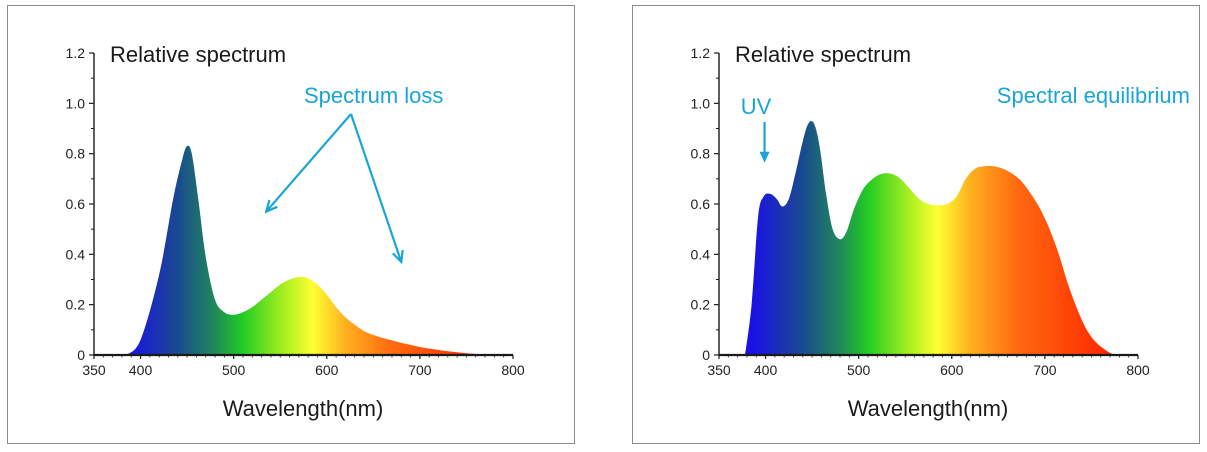  What do you see at coordinates (373, 95) in the screenshot?
I see `annotation-spectrum-loss: Spectrum loss` at bounding box center [373, 95].